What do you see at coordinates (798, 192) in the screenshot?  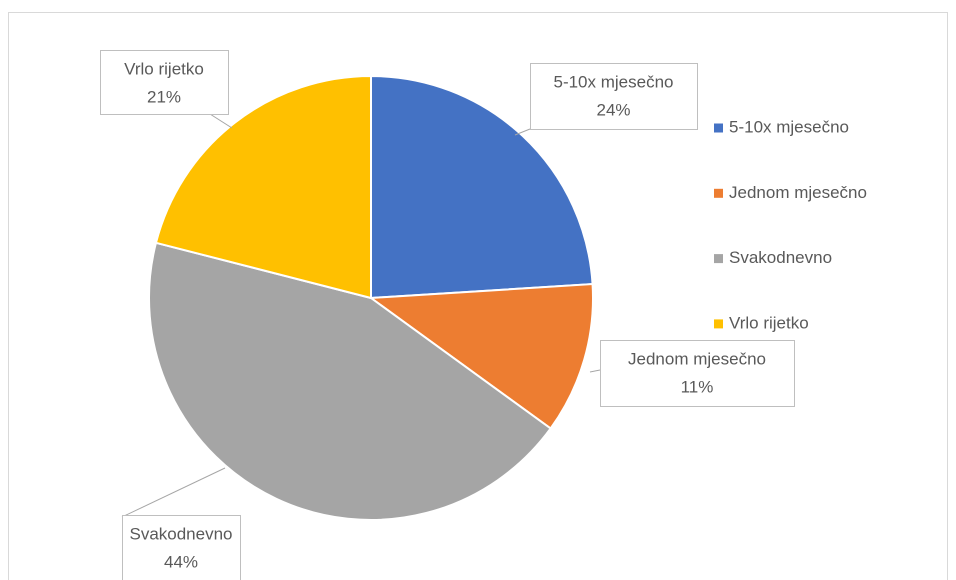 I see `legend-label: Jednom mjesečno` at bounding box center [798, 192].